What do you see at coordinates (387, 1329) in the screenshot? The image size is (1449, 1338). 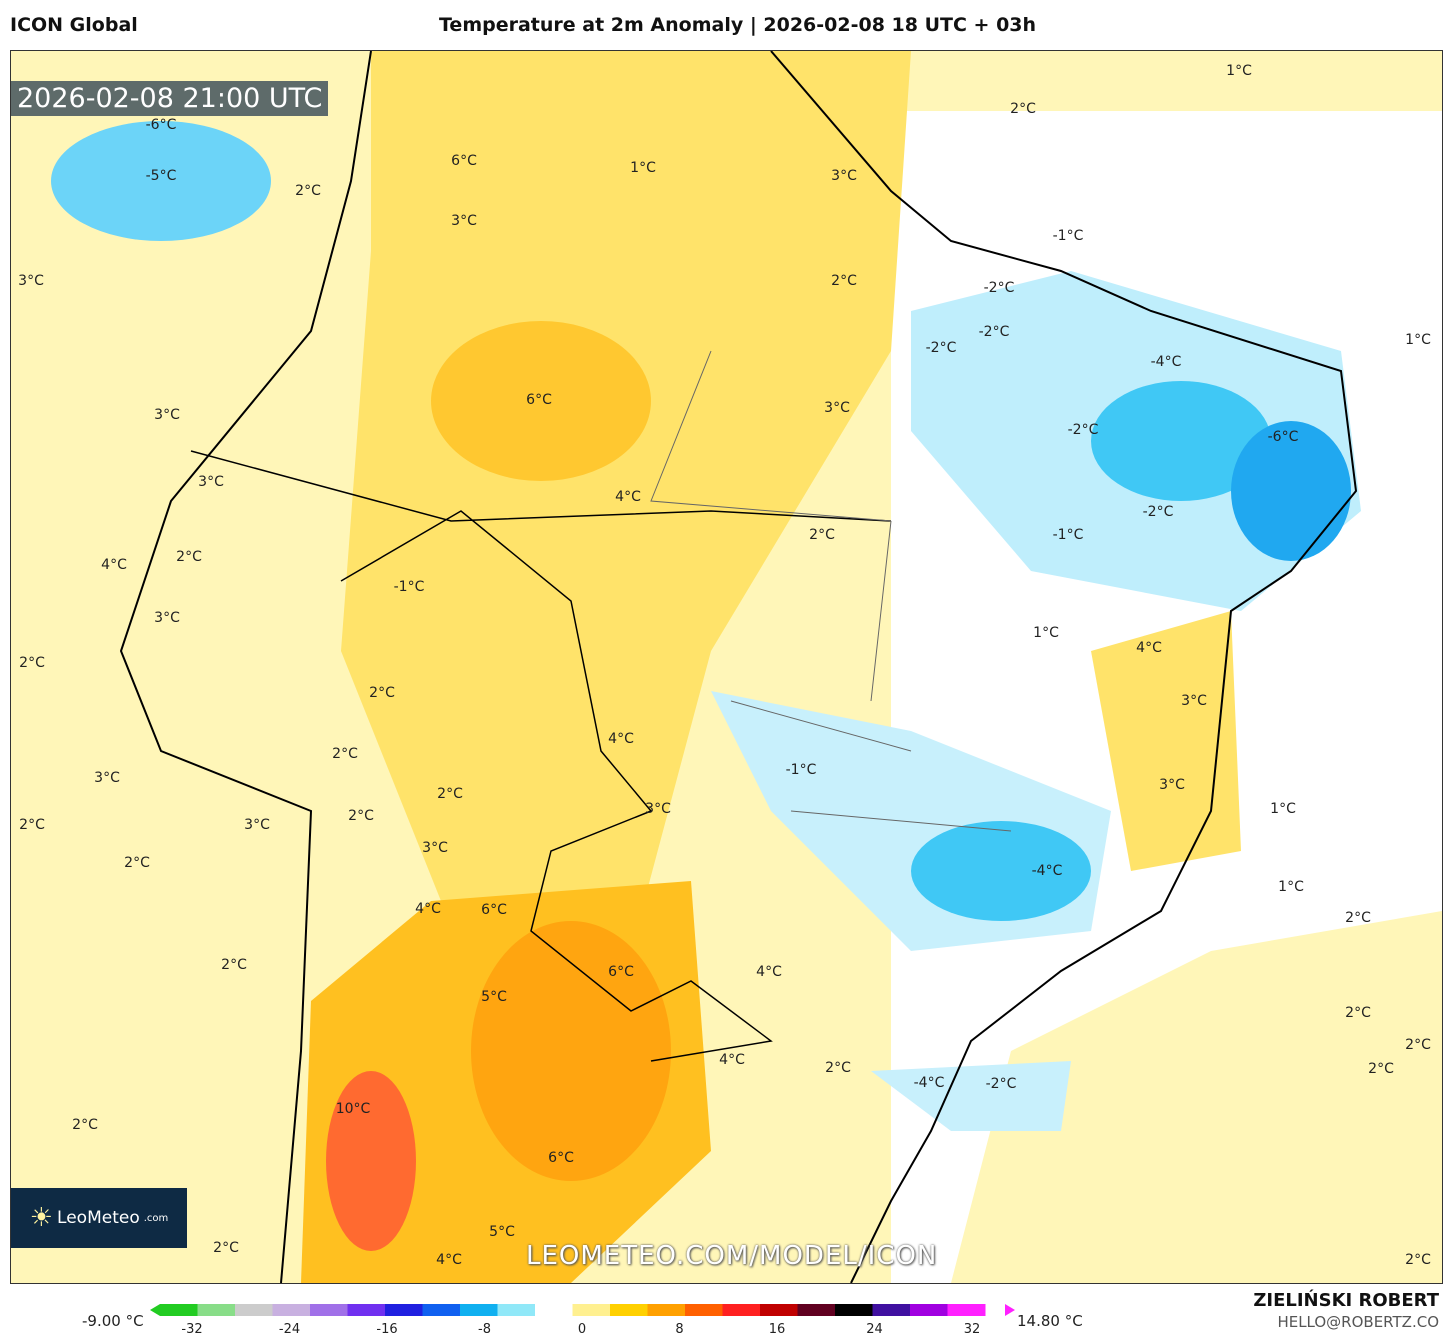 I see `colorbar-tick: -16` at bounding box center [387, 1329].